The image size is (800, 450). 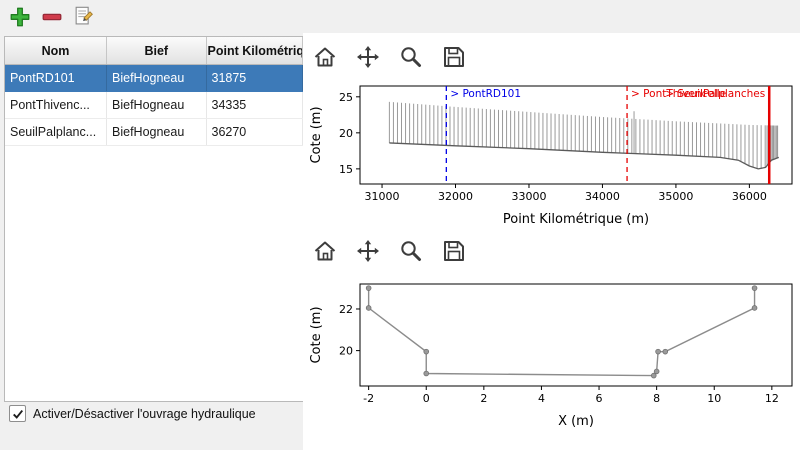 I want to click on svg-text: 4, so click(x=541, y=398).